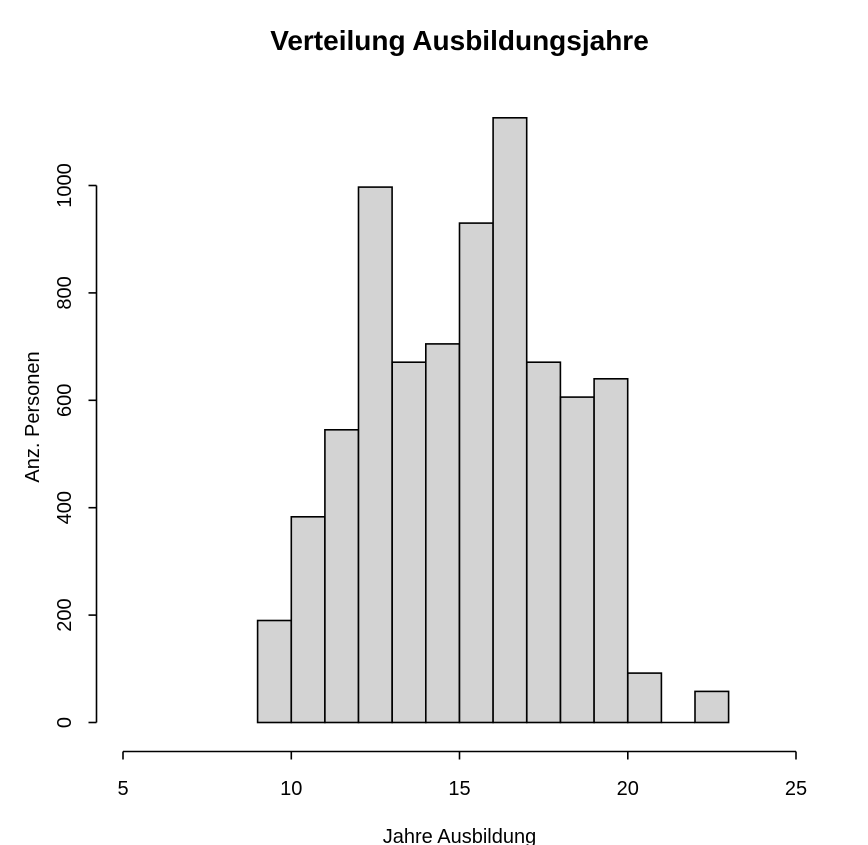  I want to click on x-tick-label: 25, so click(796, 789).